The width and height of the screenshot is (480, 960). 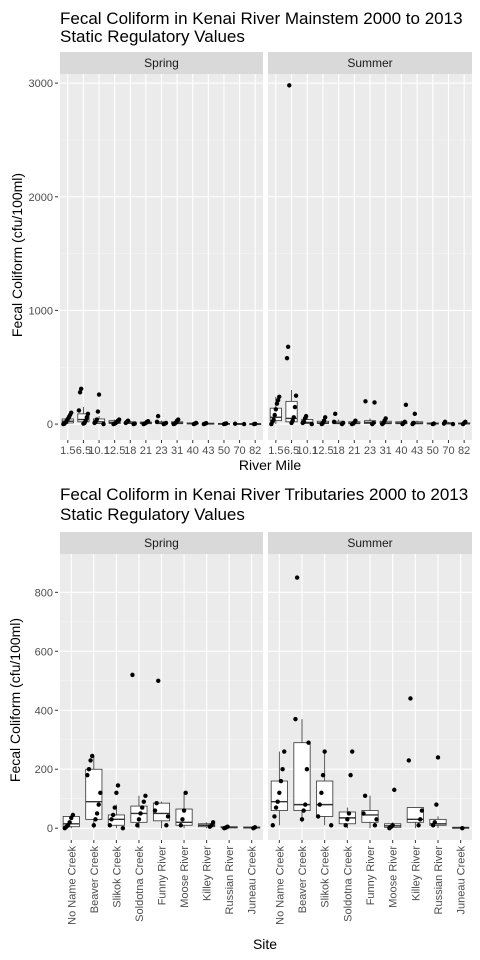 I want to click on x-tick-label: Juneau Creek, so click(x=253, y=880).